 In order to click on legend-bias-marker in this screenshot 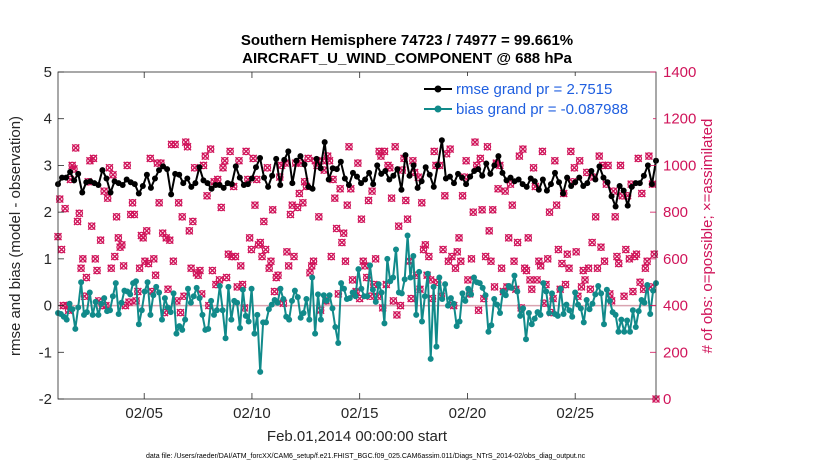, I will do `click(438, 109)`.